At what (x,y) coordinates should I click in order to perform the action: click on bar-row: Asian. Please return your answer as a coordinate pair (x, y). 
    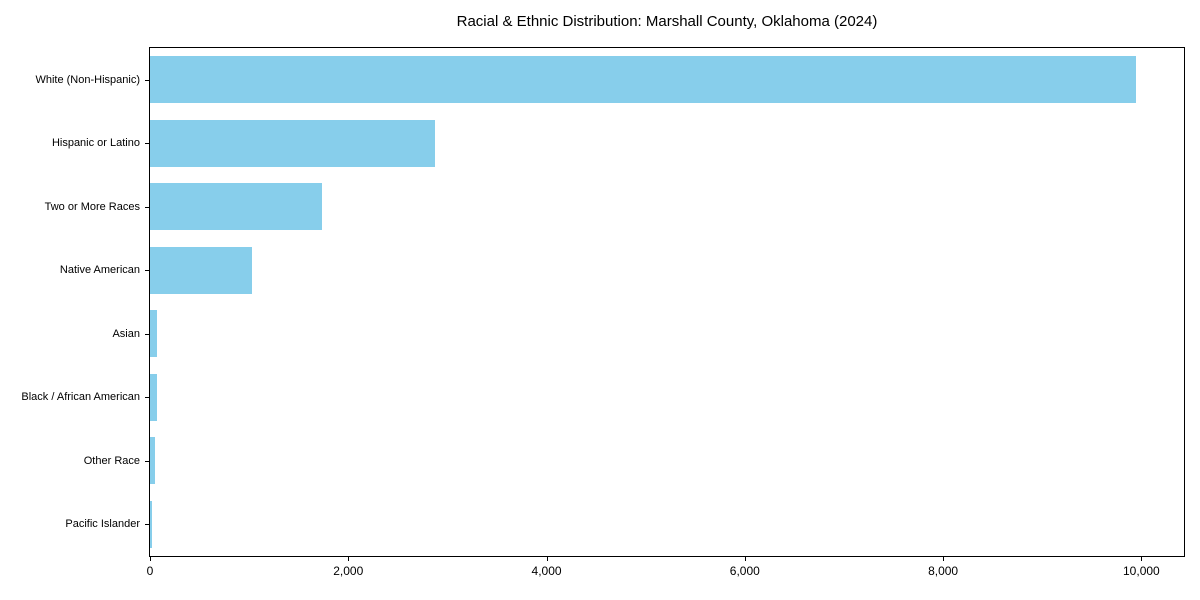
    Looking at the image, I should click on (648, 334).